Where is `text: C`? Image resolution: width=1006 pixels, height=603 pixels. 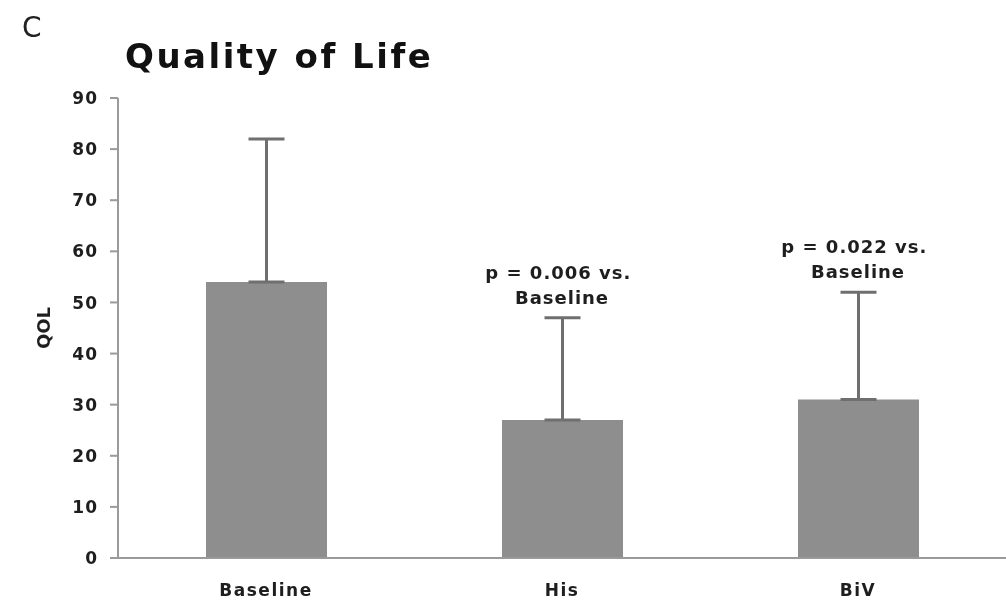
text: C is located at coordinates (32, 27).